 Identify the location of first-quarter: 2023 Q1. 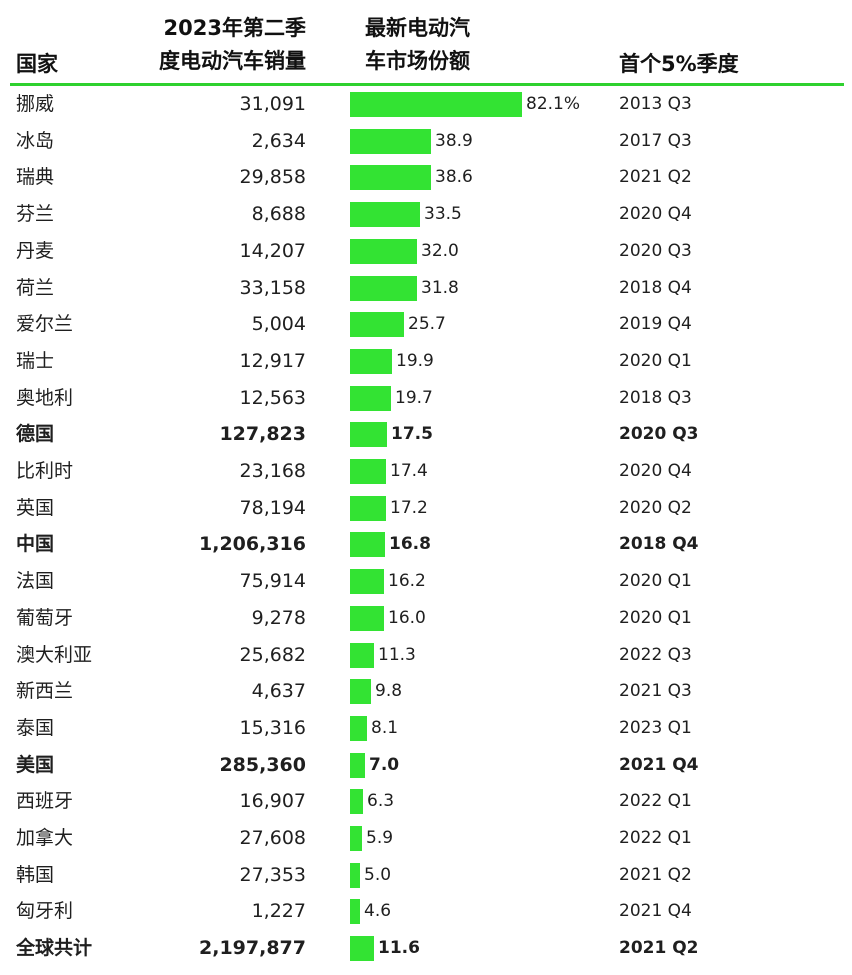
(655, 727).